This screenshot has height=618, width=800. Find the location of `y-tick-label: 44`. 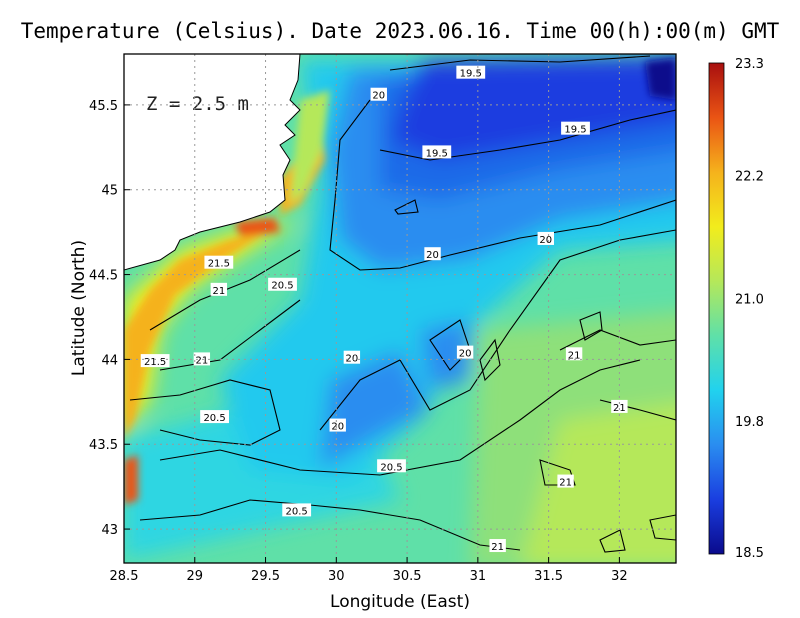

y-tick-label: 44 is located at coordinates (109, 360).